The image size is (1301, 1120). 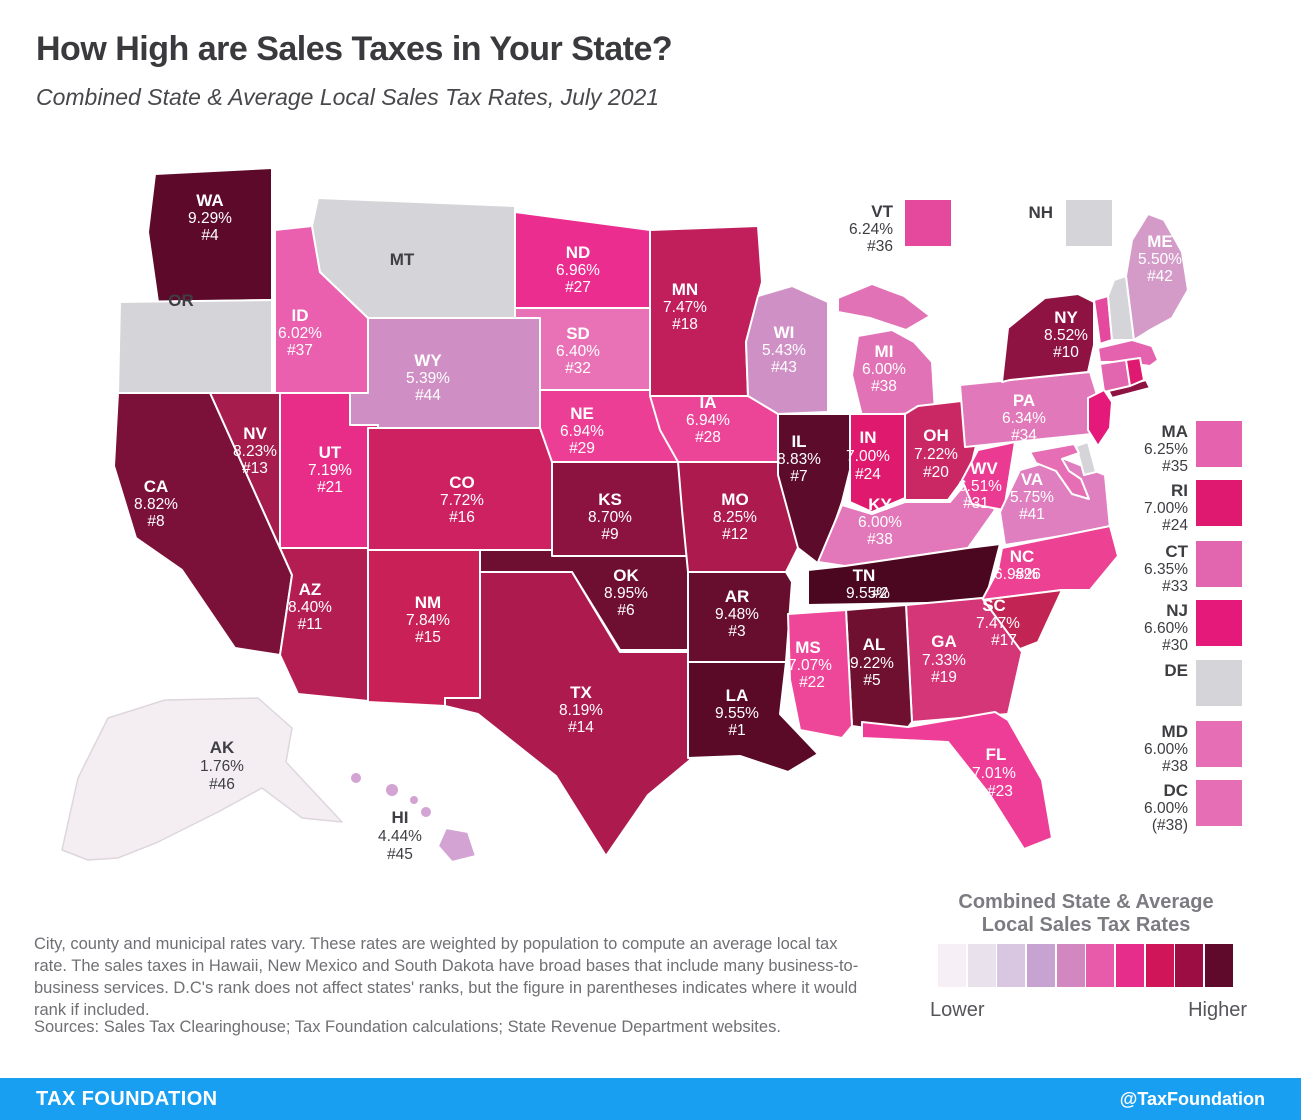 What do you see at coordinates (734, 499) in the screenshot?
I see `svg-text: MO` at bounding box center [734, 499].